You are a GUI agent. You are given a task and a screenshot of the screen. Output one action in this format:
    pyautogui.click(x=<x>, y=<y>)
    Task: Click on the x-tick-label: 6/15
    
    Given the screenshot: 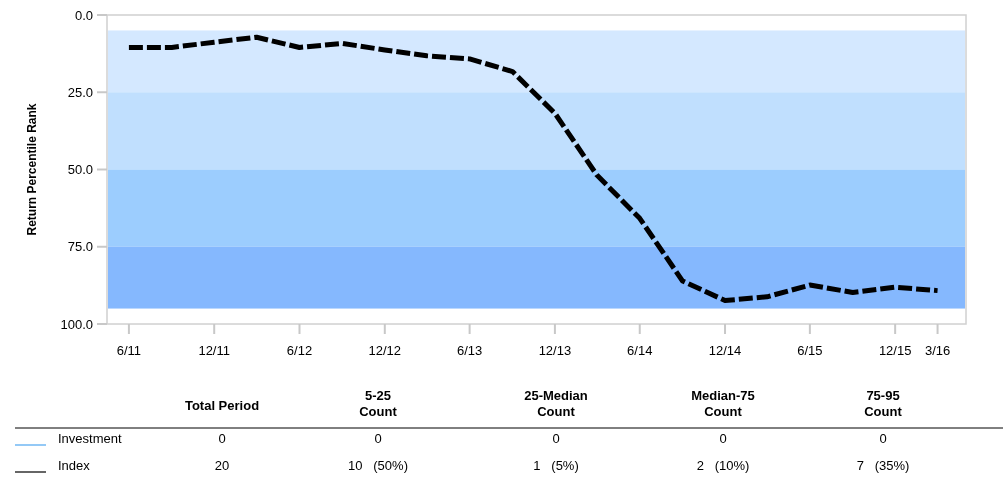 What is the action you would take?
    pyautogui.click(x=810, y=350)
    